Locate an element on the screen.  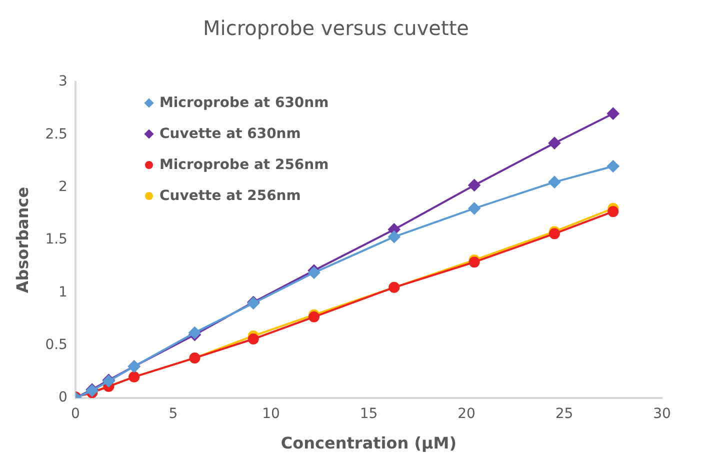
legend-label: Cuvette at 256nm is located at coordinates (230, 196).